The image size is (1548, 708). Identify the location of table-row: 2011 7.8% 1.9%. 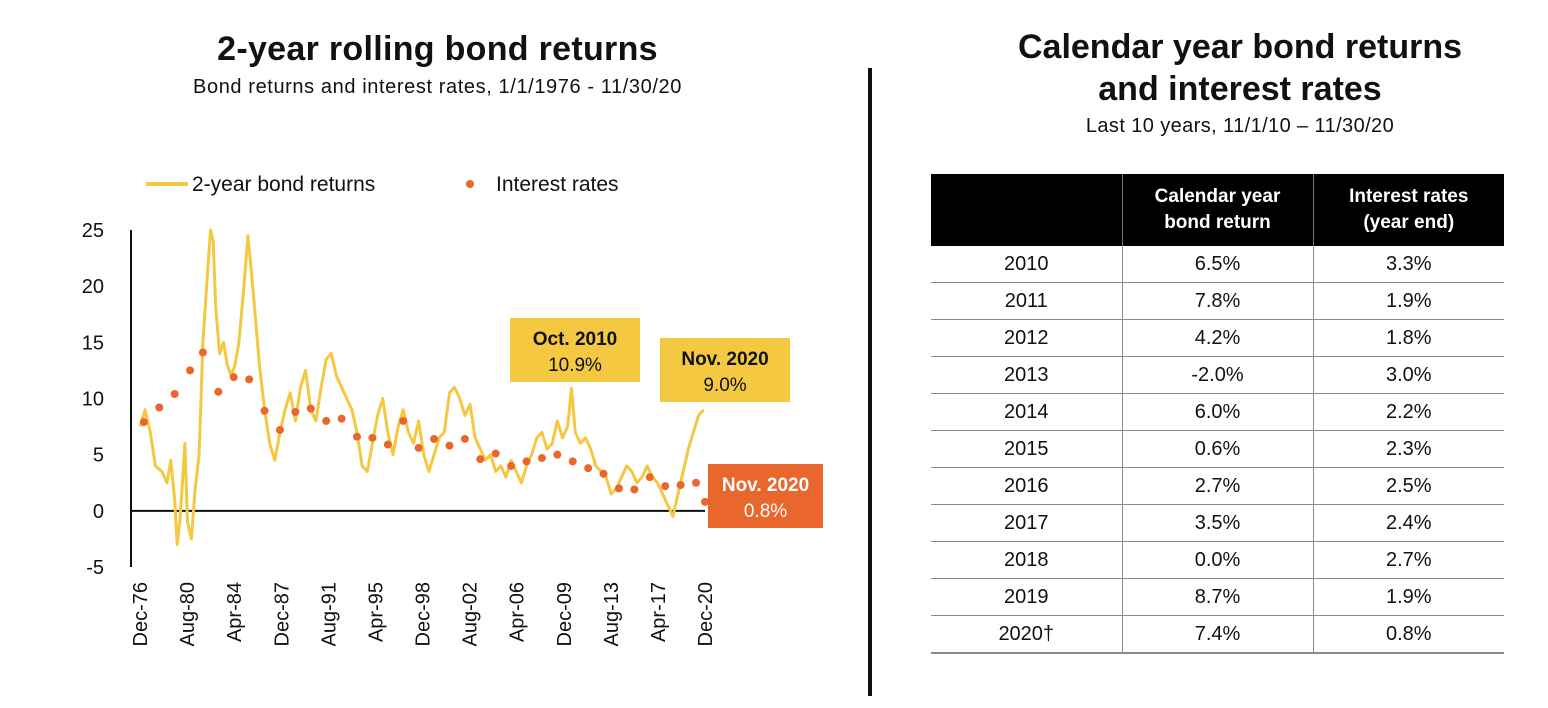
(1217, 301).